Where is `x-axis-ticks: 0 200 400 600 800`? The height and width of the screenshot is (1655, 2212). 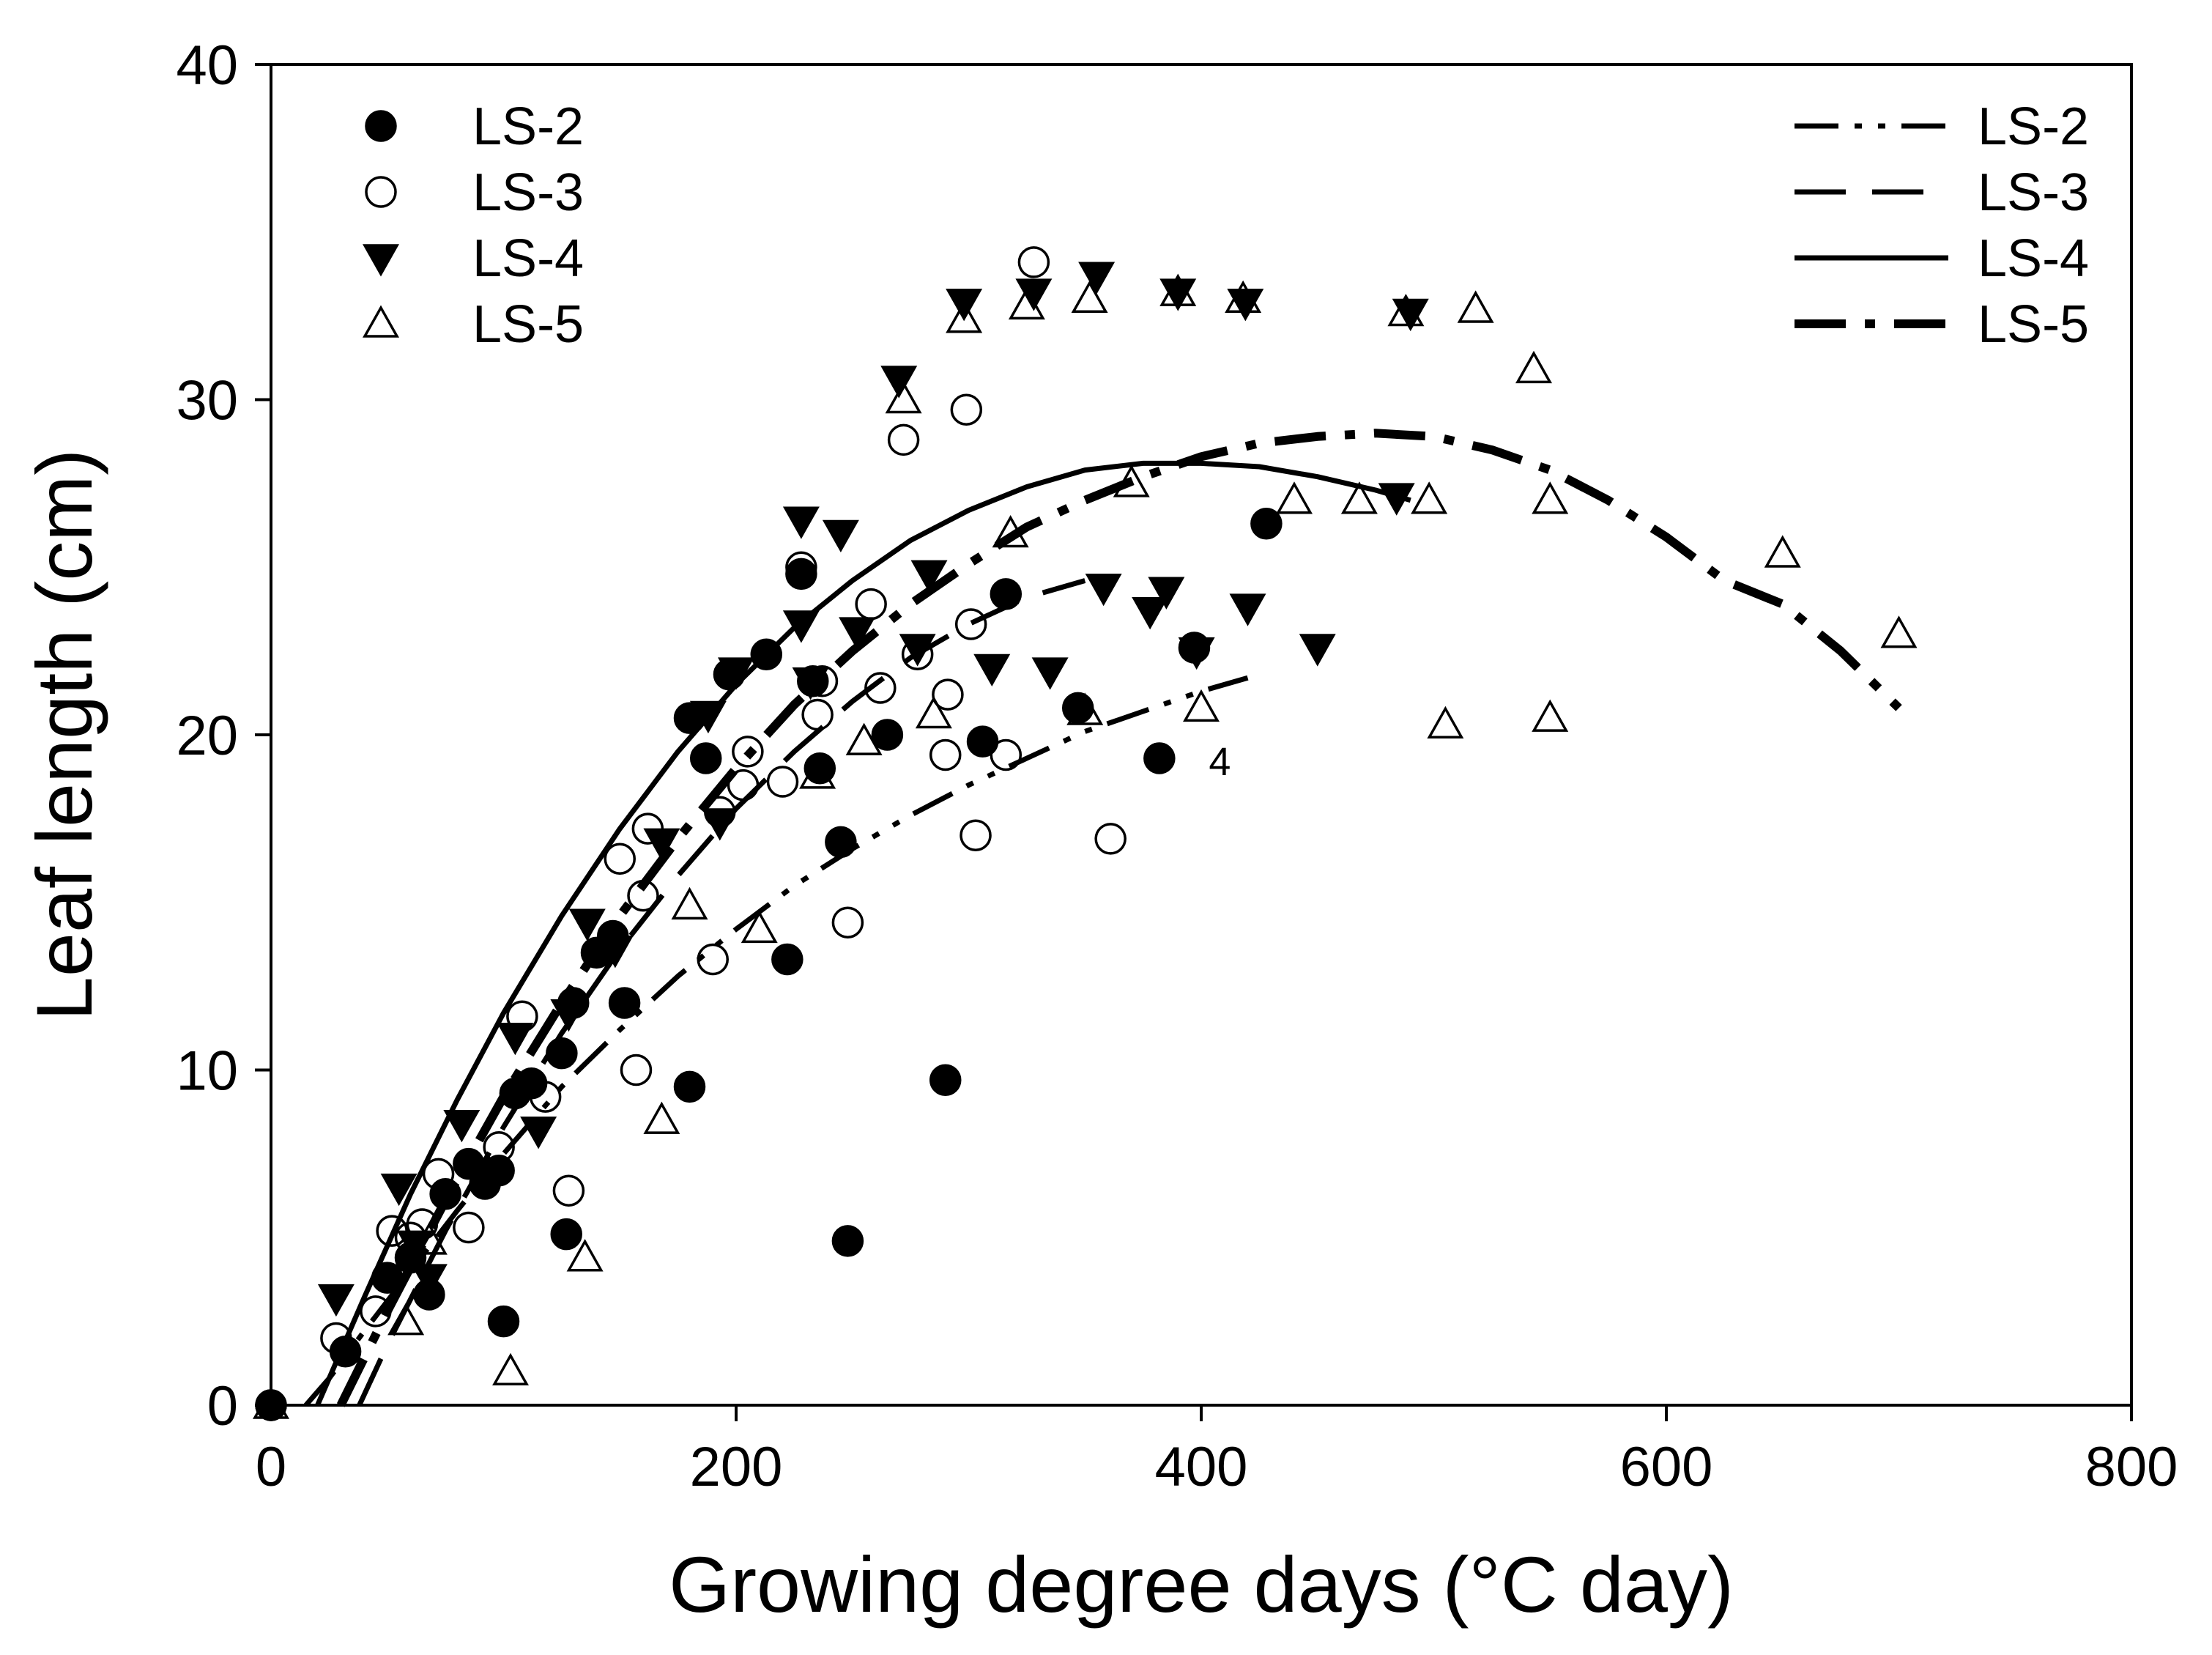
x-axis-ticks: 0 200 400 600 800 is located at coordinates (1217, 1451).